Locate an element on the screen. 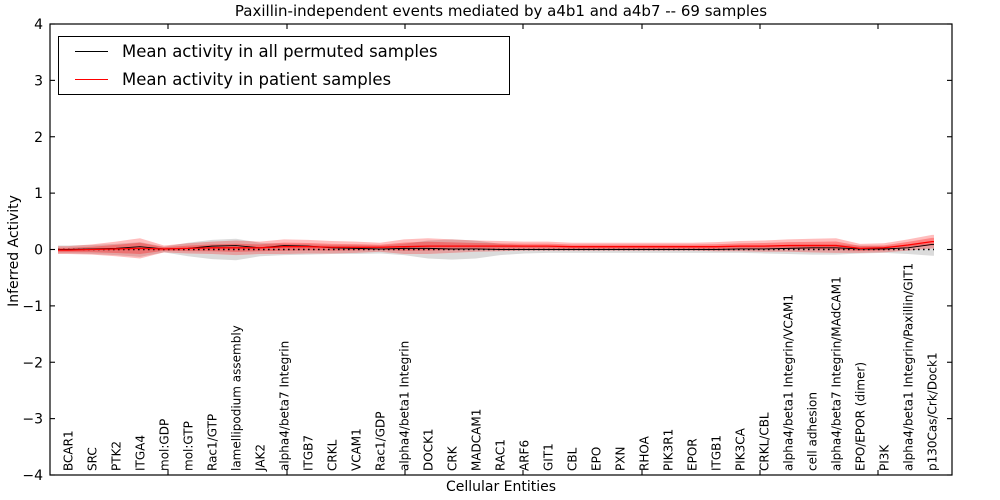  y-tick-label: −3 is located at coordinates (32, 420).